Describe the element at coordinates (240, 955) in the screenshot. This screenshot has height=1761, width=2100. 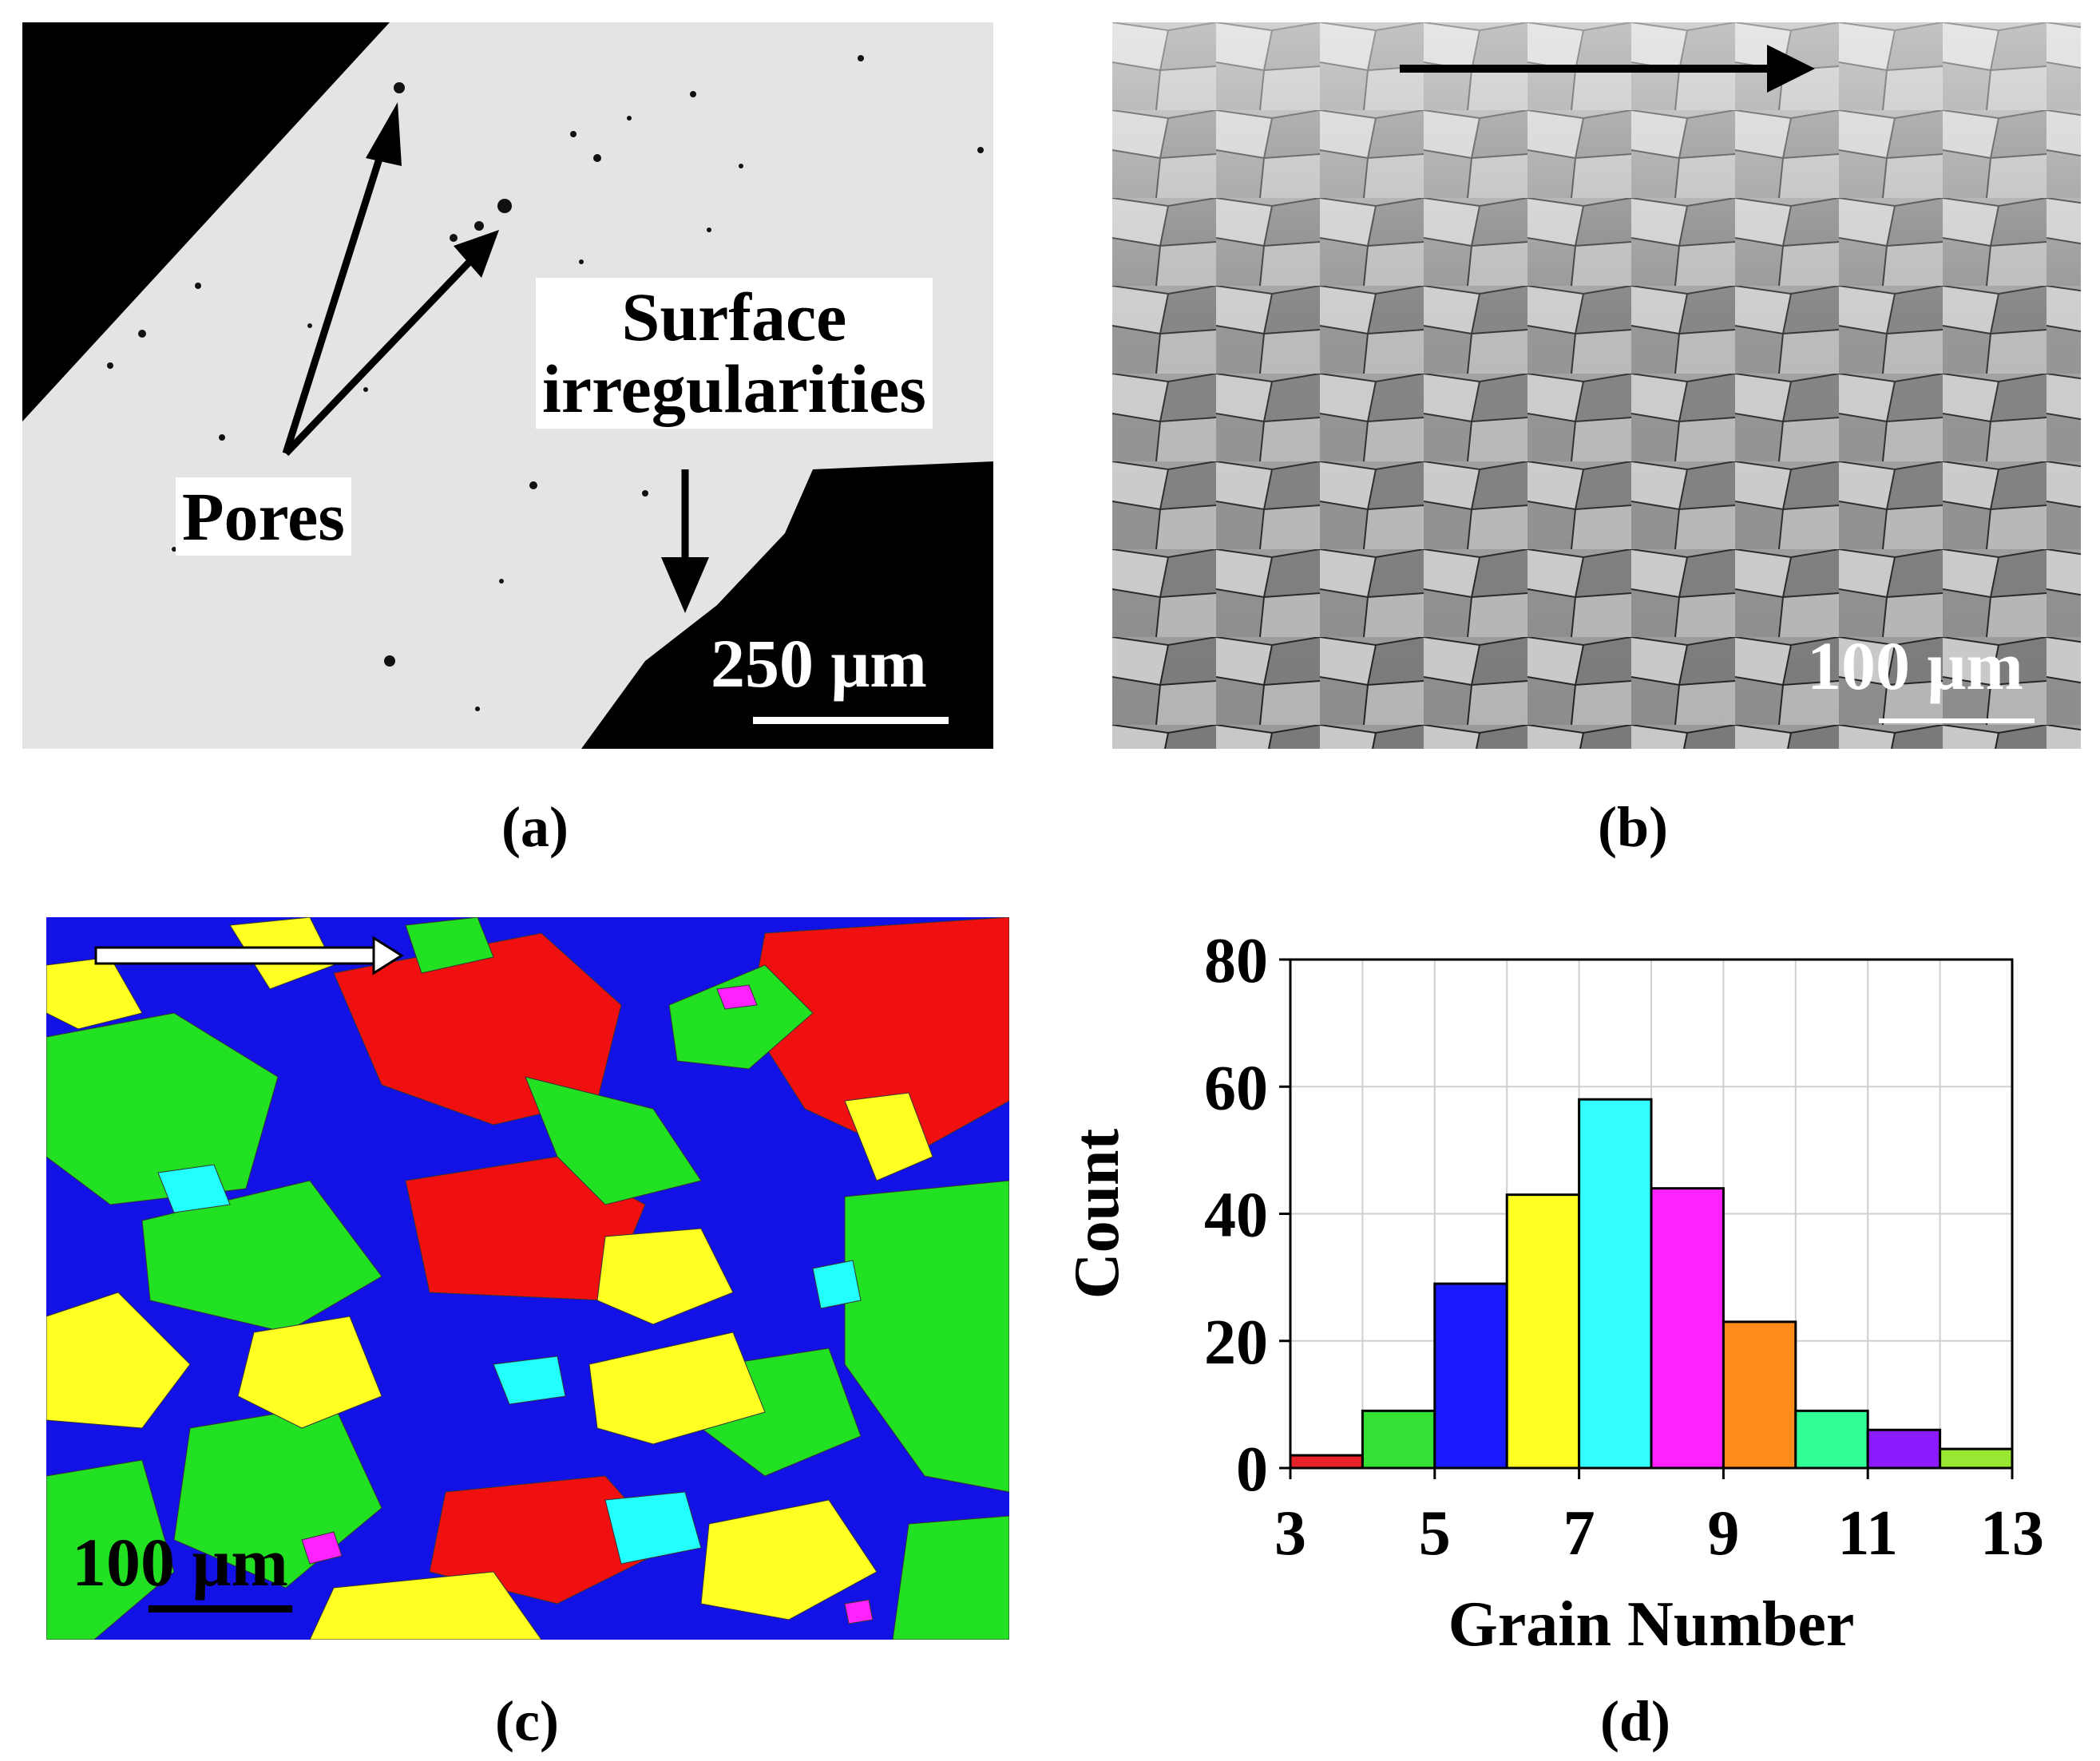
I see `direction-arrow-c-line` at that location.